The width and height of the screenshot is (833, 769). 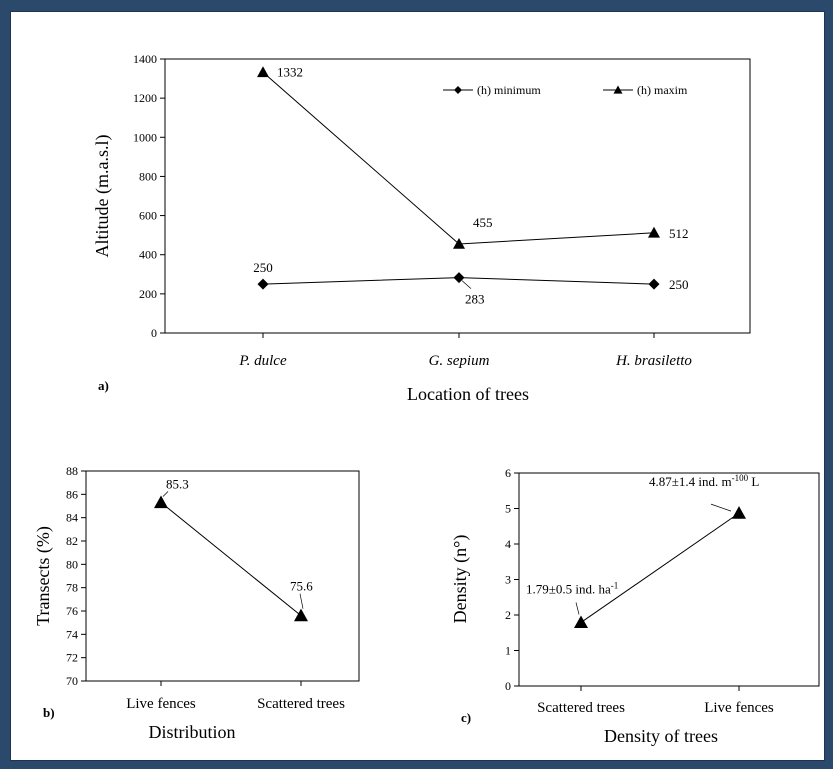 What do you see at coordinates (177, 484) in the screenshot?
I see `chart-b-data-label: 85.3` at bounding box center [177, 484].